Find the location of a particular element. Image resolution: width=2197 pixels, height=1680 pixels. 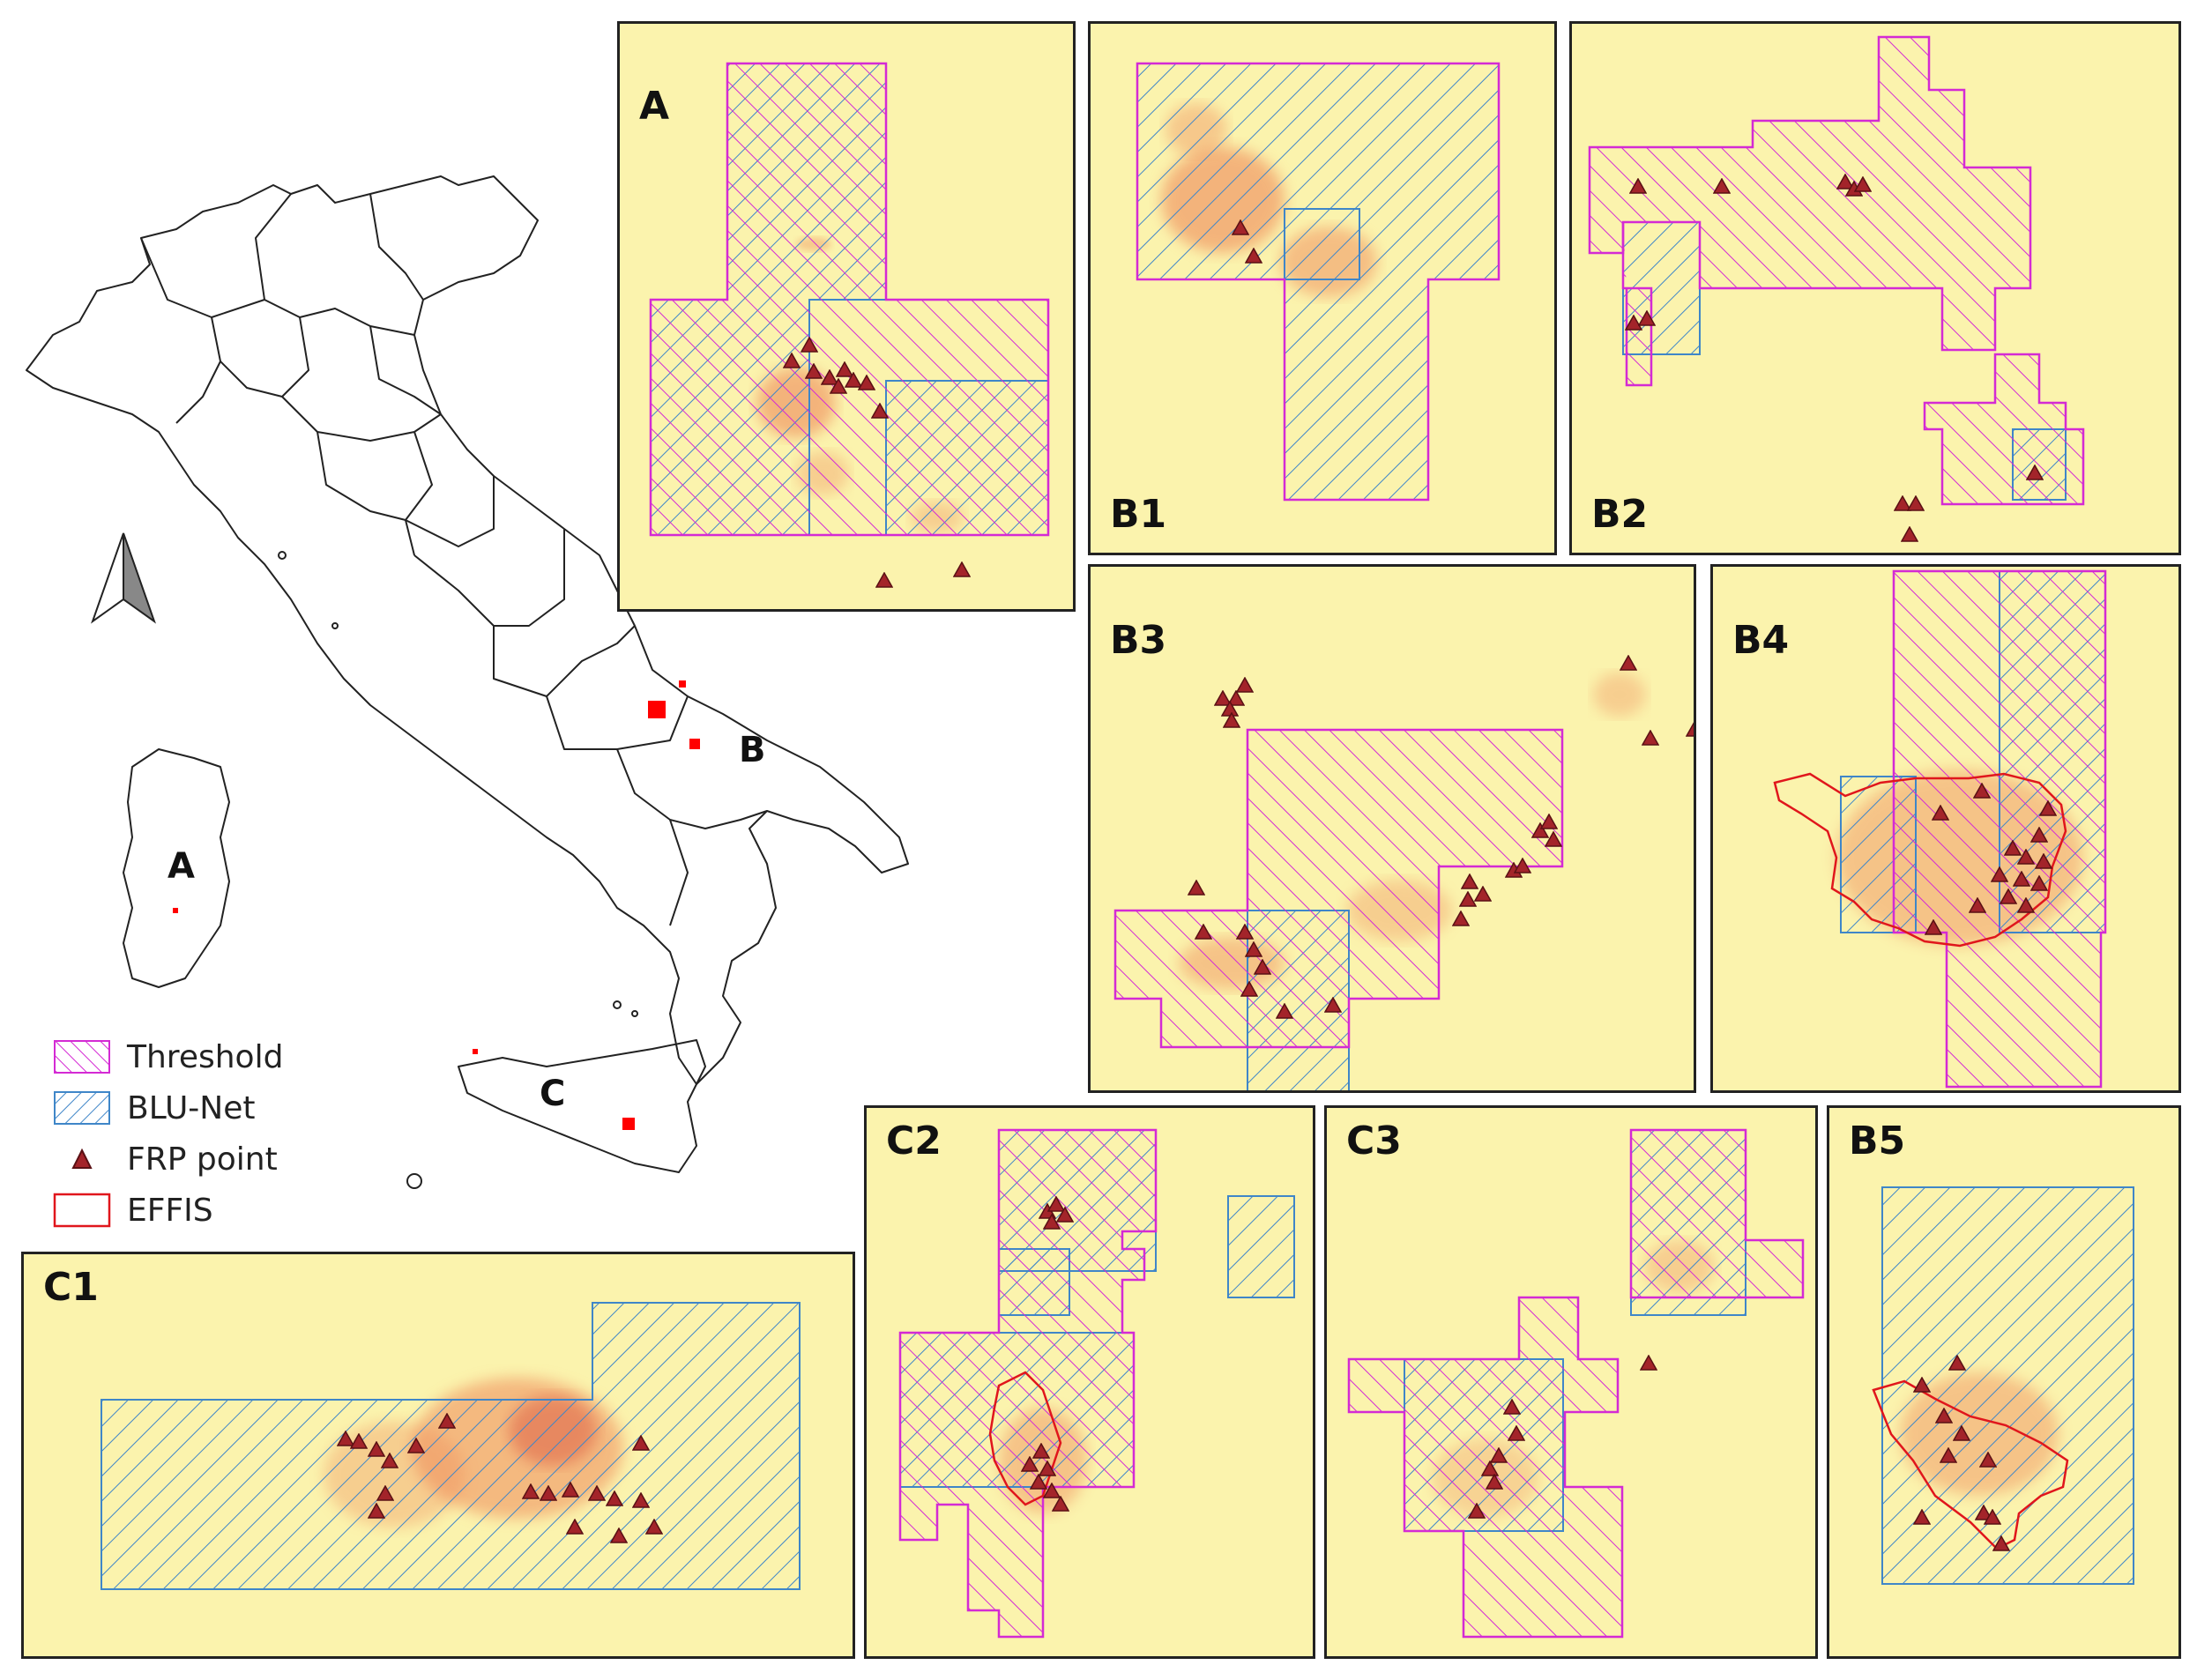

panel-label: B3 is located at coordinates (1138, 640).